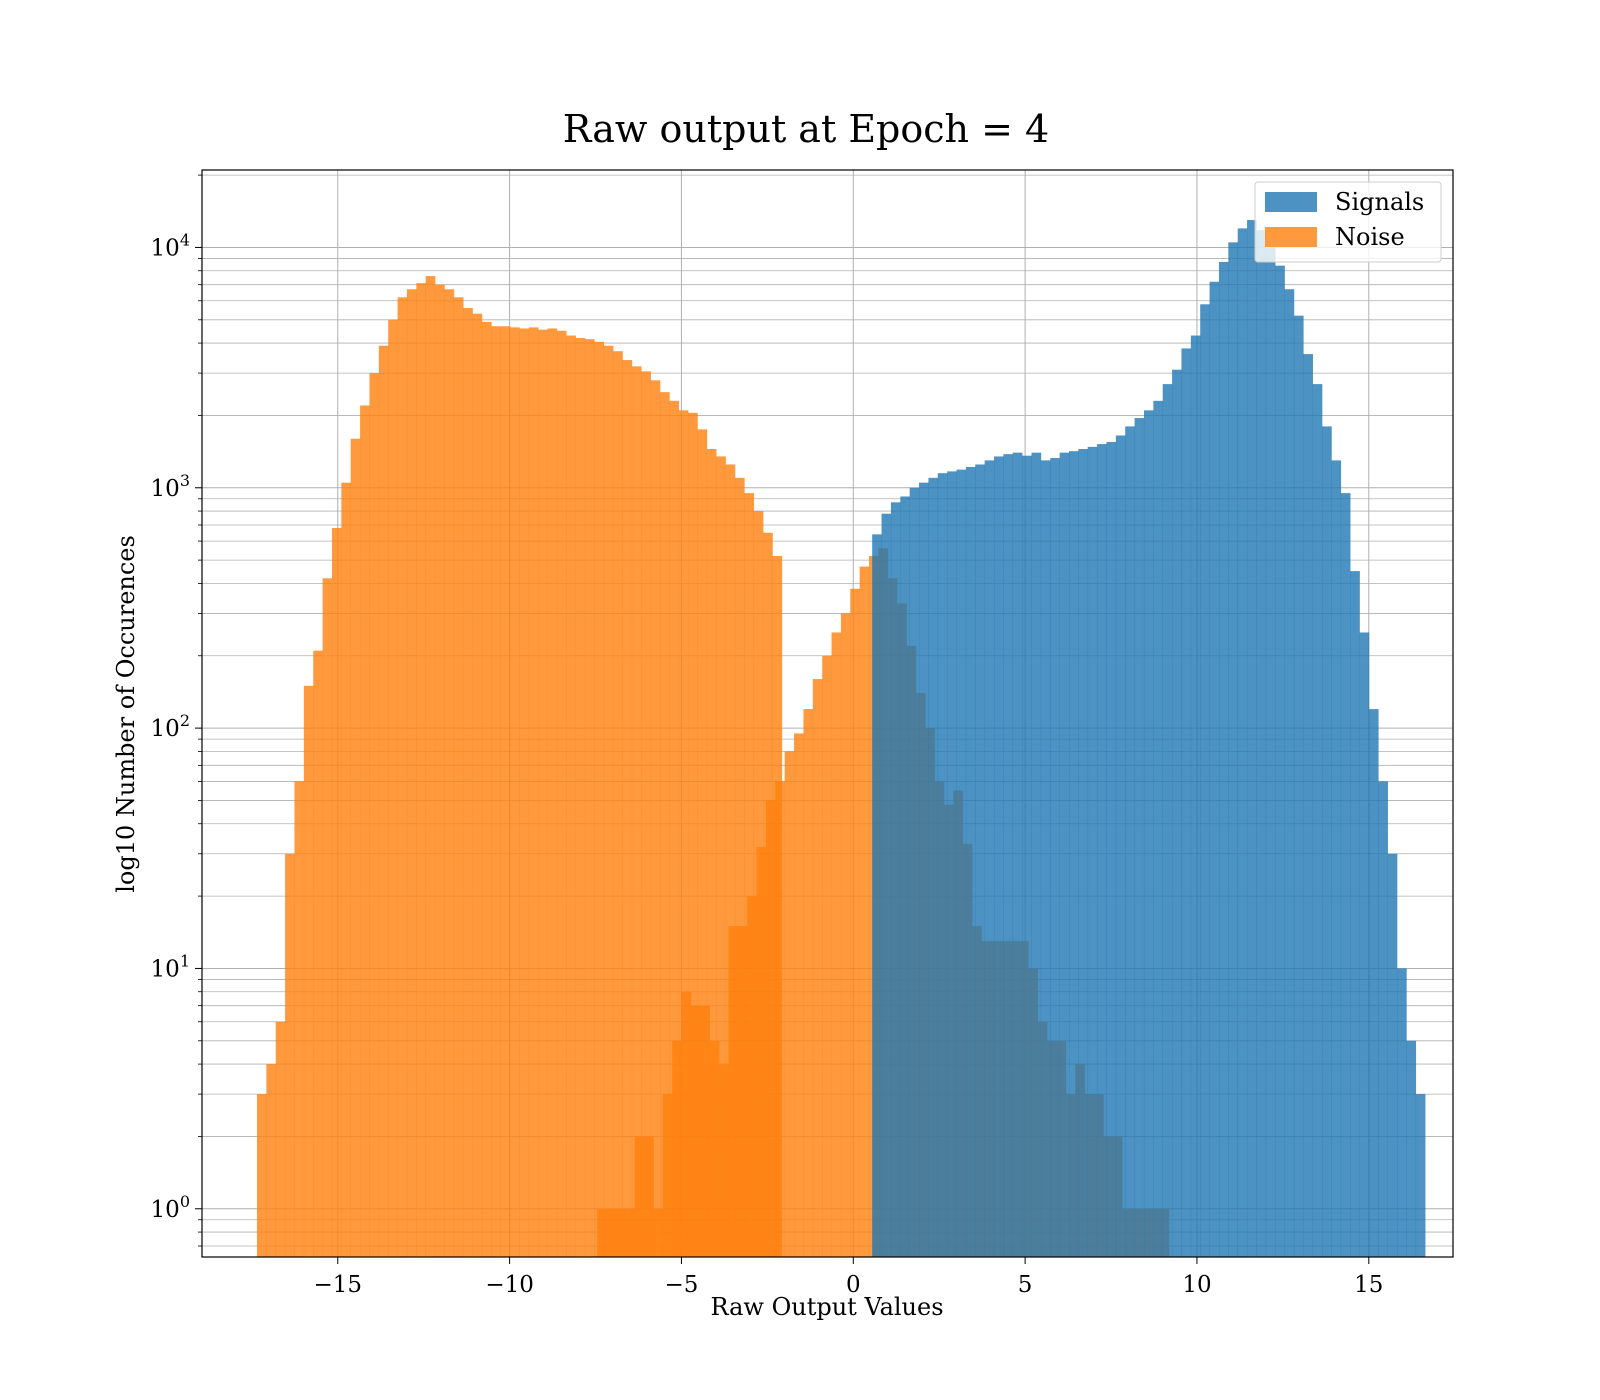 The image size is (1600, 1400). I want to click on y-tick-label: 10², so click(170, 726).